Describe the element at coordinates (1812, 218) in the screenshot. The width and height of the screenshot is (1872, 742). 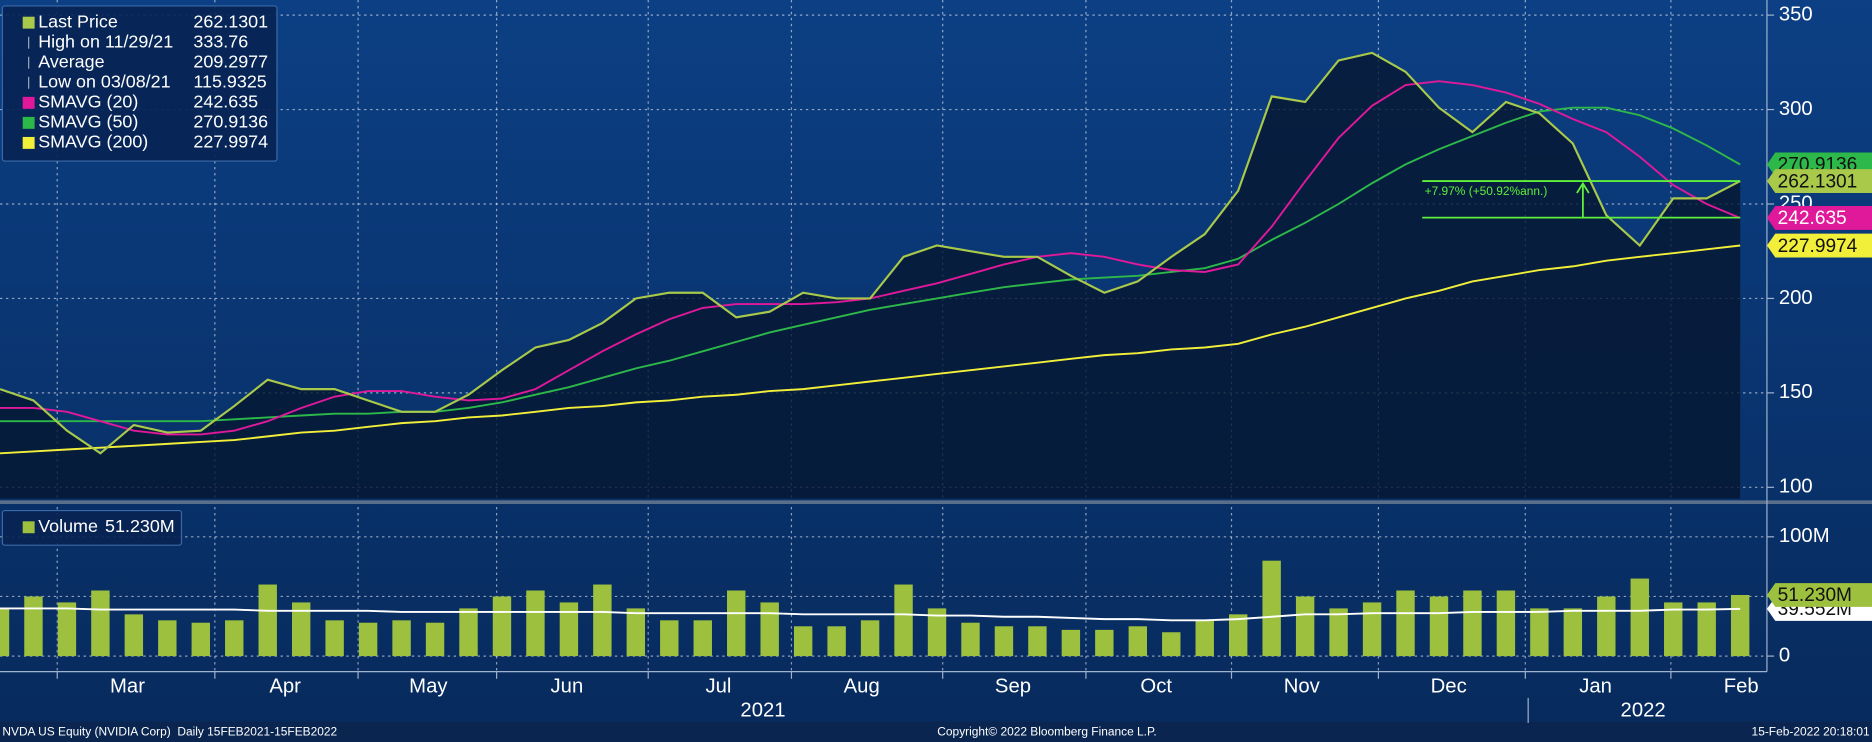
I see `price-tag-label: 242.635` at that location.